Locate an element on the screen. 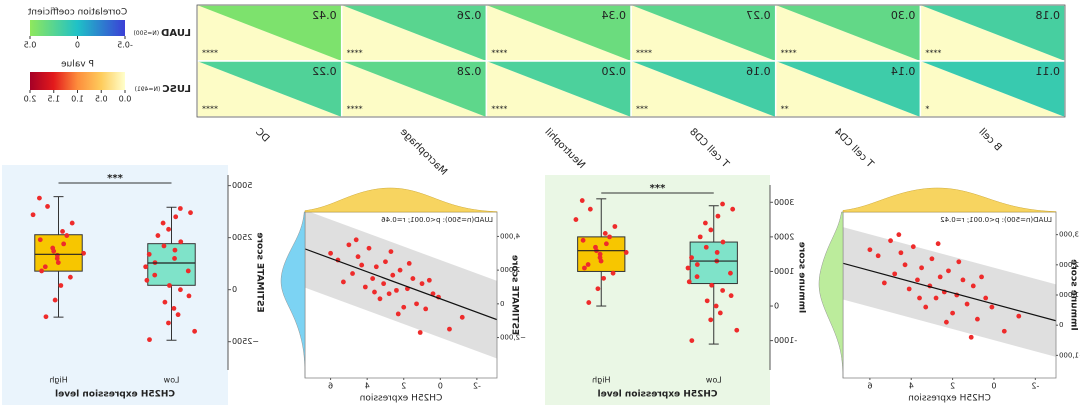 The height and width of the screenshot is (405, 1080). y-axis-title: Immune score is located at coordinates (1074, 295).